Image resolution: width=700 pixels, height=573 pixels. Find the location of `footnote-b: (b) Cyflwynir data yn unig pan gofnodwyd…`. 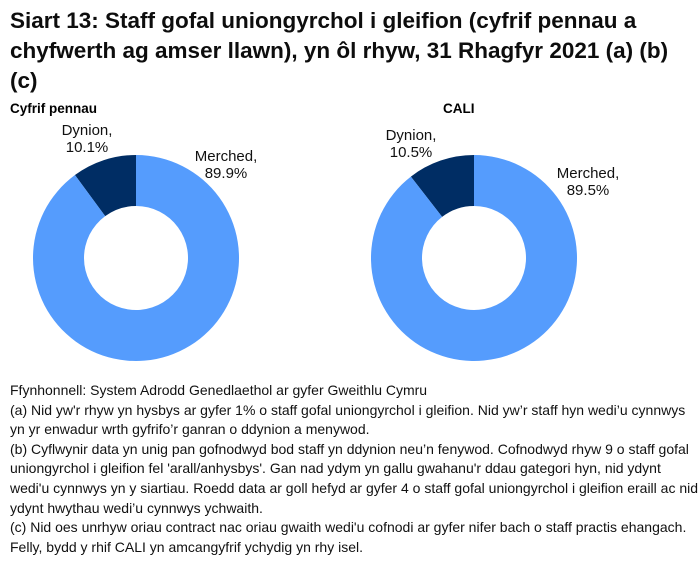

footnote-b: (b) Cyflwynir data yn unig pan gofnodwyd… is located at coordinates (354, 478).